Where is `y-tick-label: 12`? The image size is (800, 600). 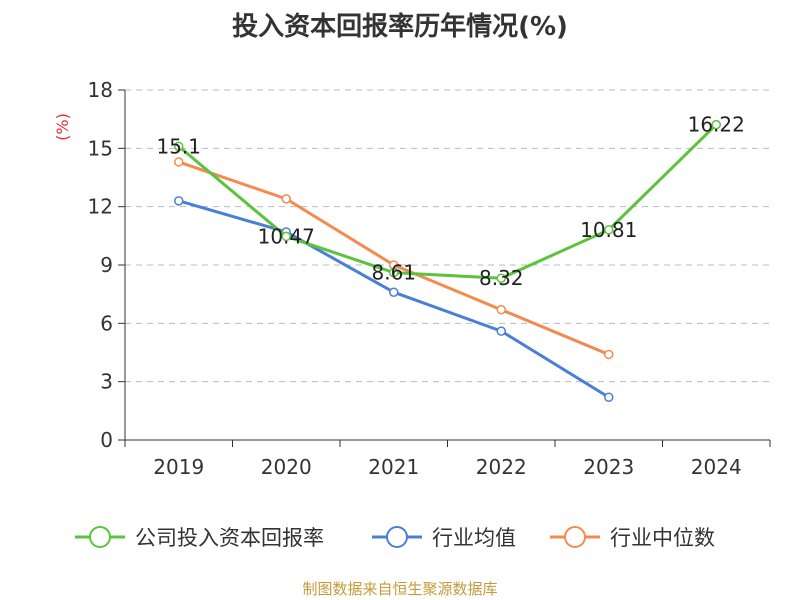
y-tick-label: 12 is located at coordinates (100, 207).